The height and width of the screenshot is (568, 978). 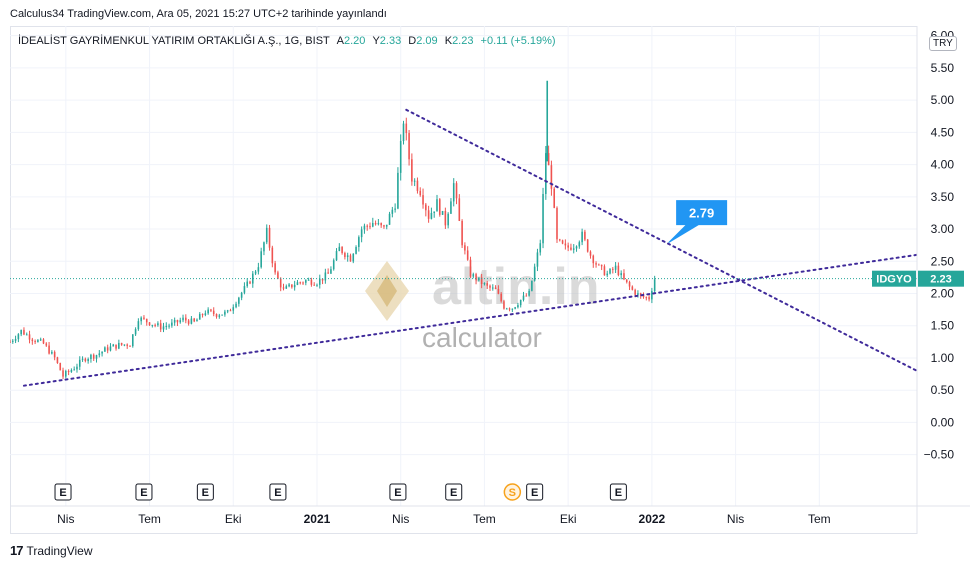 I want to click on low-value: 2.09, so click(x=427, y=41).